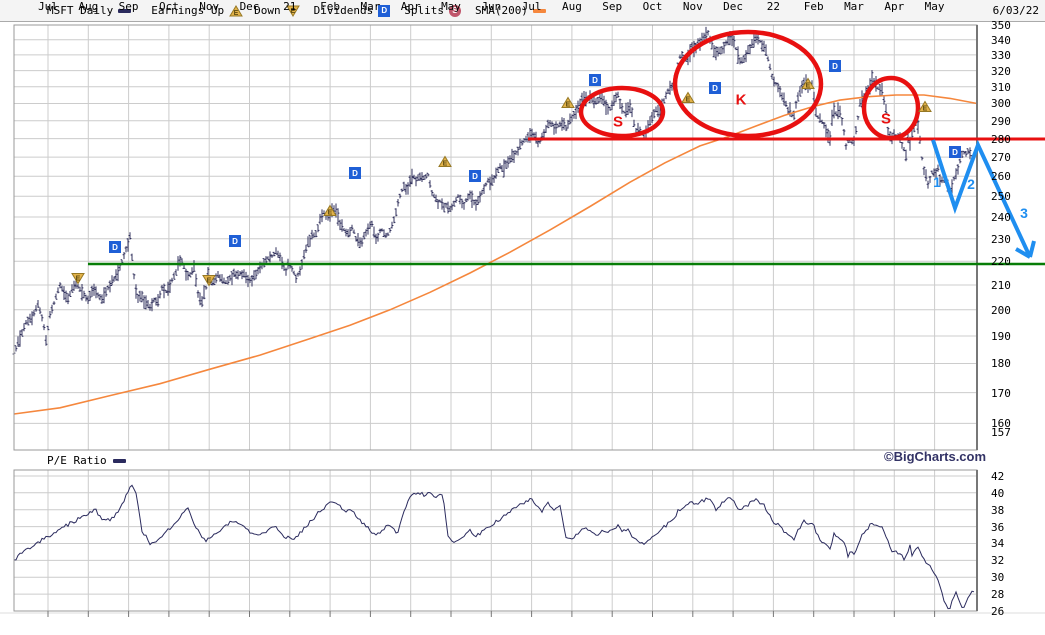 The height and width of the screenshot is (635, 1045). What do you see at coordinates (424, 10) in the screenshot?
I see `splits-label: Splits` at bounding box center [424, 10].